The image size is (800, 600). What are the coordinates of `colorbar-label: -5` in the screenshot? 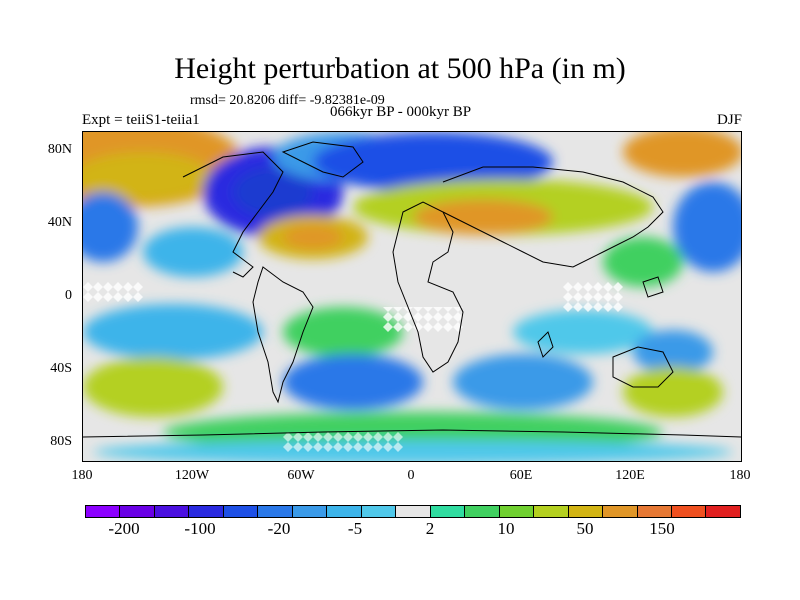 It's located at (355, 528).